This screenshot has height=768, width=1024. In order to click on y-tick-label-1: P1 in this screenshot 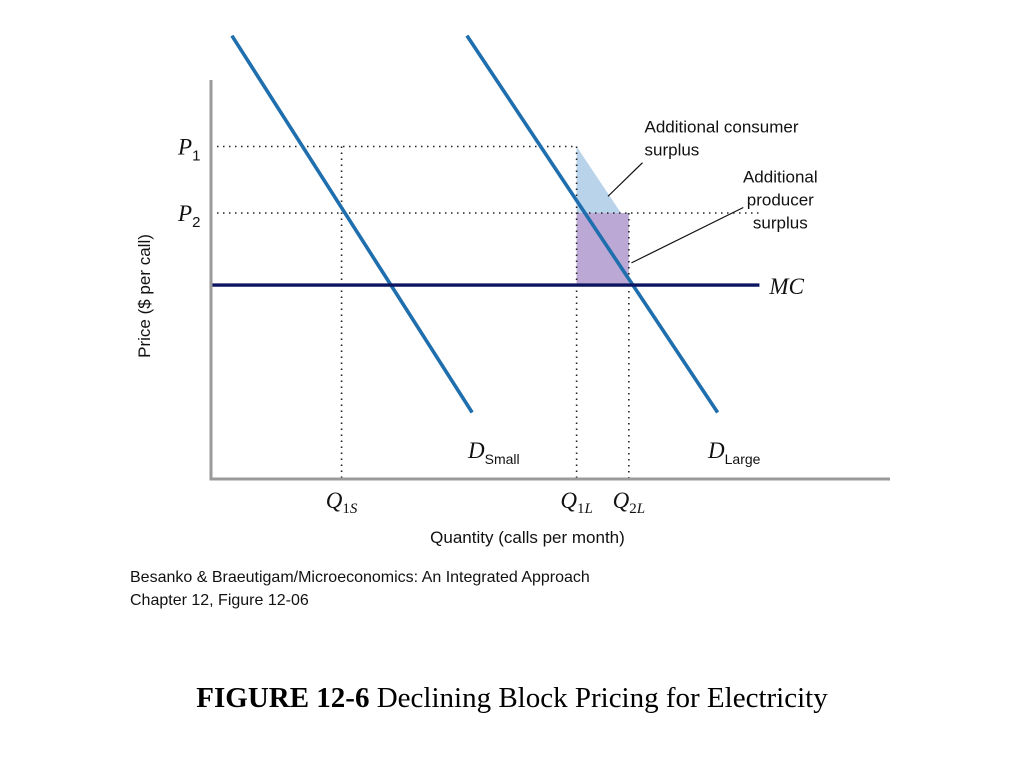, I will do `click(188, 150)`.